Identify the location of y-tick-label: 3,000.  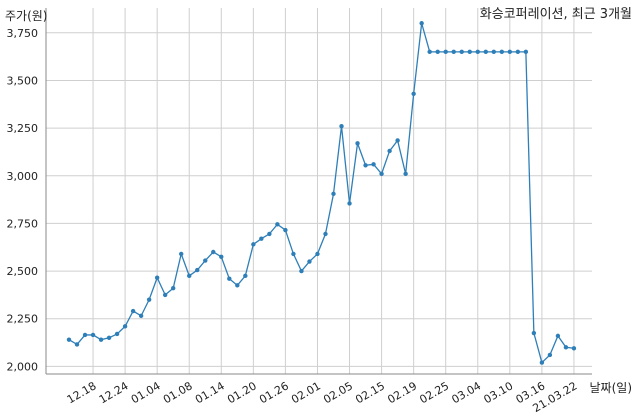
(23, 176).